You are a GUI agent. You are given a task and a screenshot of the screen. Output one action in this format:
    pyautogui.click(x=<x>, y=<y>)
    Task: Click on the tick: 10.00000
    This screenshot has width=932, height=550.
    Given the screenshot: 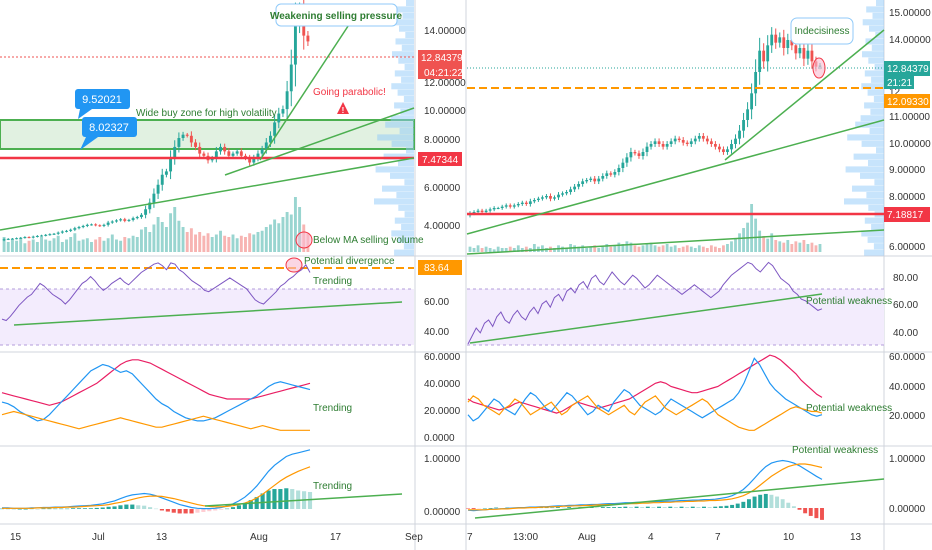 What is the action you would take?
    pyautogui.click(x=910, y=144)
    